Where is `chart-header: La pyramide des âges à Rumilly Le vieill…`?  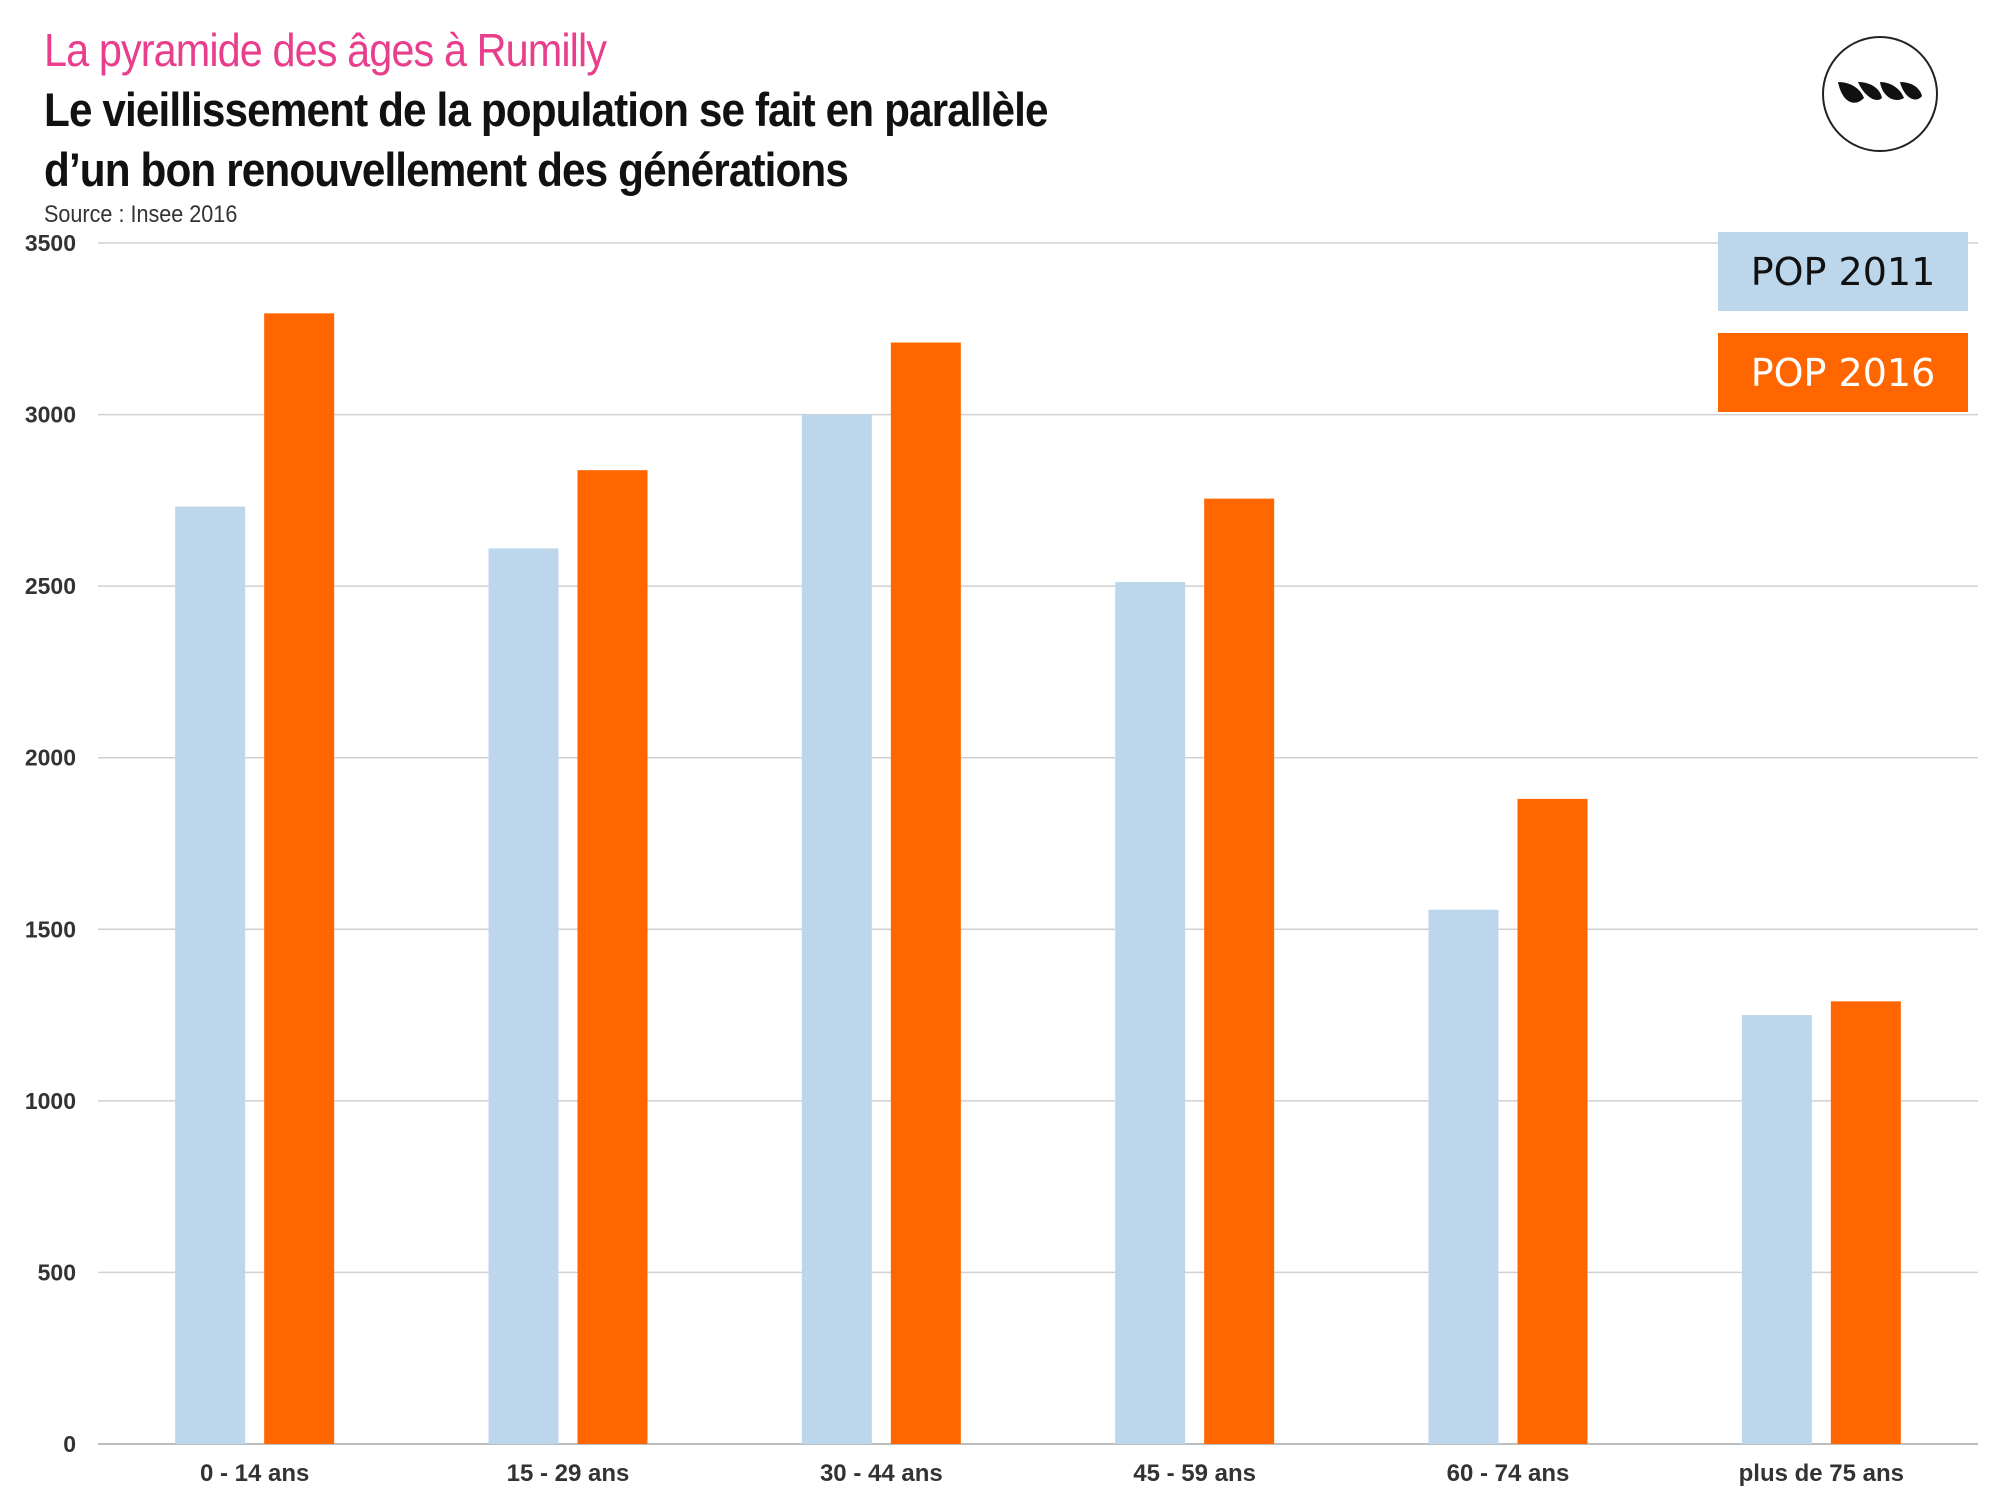
chart-header: La pyramide des âges à Rumilly Le vieill… is located at coordinates (694, 125).